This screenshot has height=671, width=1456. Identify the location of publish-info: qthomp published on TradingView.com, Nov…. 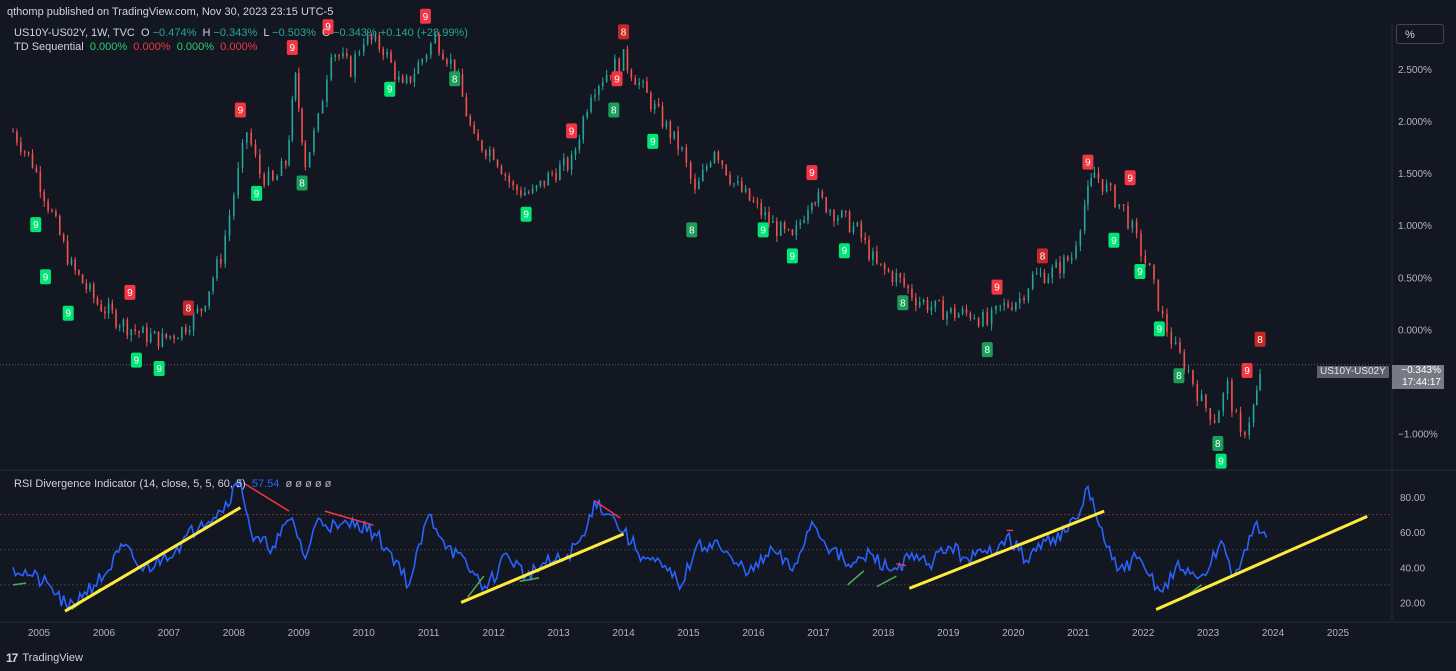
(170, 12).